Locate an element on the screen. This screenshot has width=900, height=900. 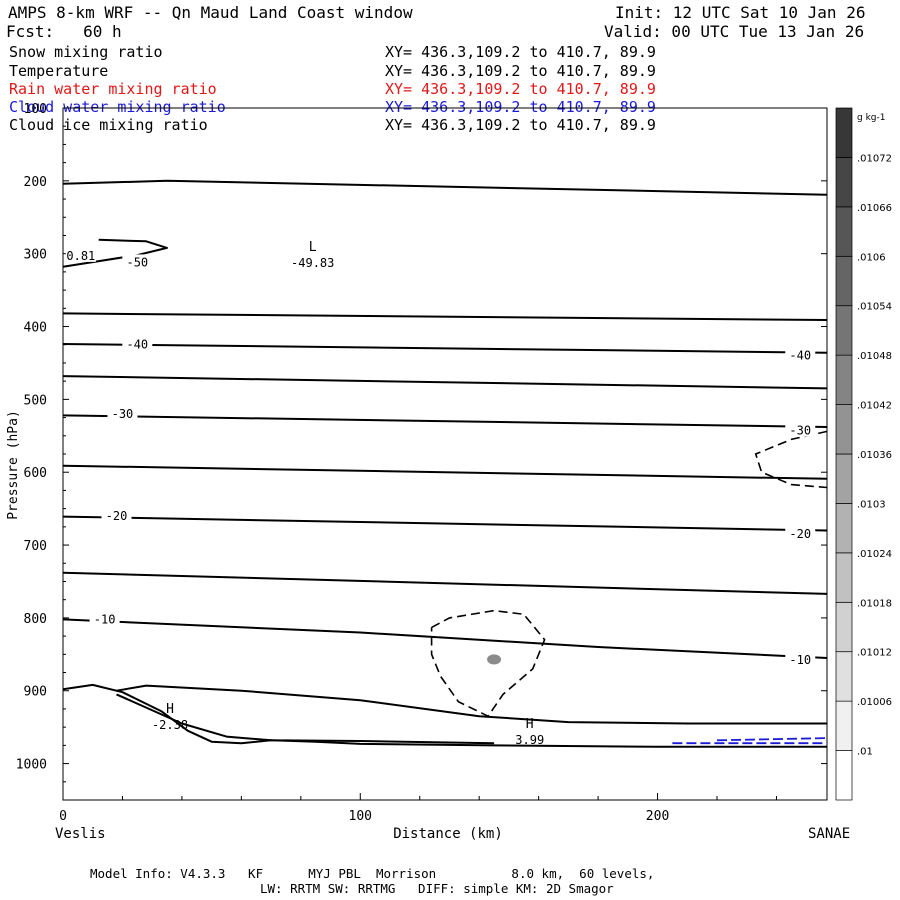
x-tick-label: 200 is located at coordinates (657, 816).